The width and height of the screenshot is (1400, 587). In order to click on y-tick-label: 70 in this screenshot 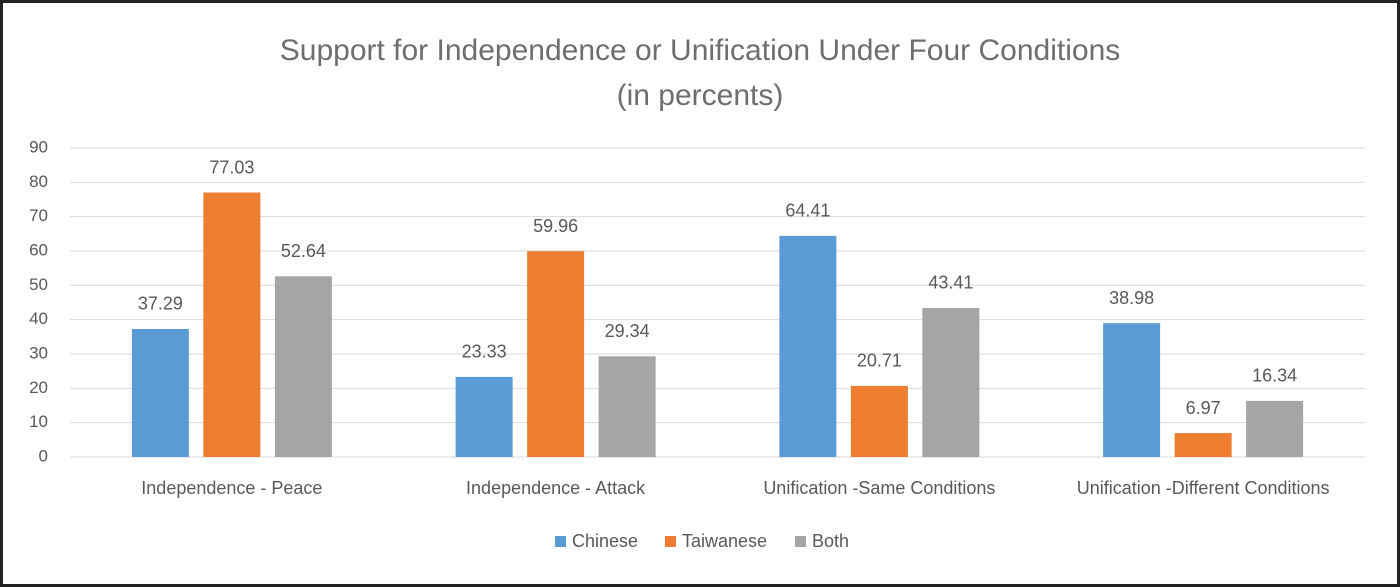, I will do `click(38, 215)`.